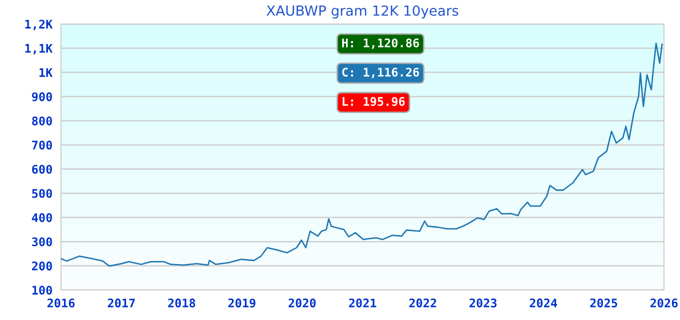 This screenshot has height=320, width=680. Describe the element at coordinates (380, 43) in the screenshot. I see `annotation: H: 1,120.86` at that location.